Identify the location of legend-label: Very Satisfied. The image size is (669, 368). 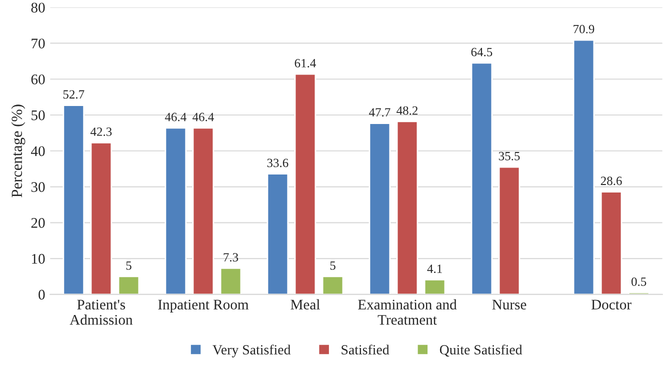
(251, 351).